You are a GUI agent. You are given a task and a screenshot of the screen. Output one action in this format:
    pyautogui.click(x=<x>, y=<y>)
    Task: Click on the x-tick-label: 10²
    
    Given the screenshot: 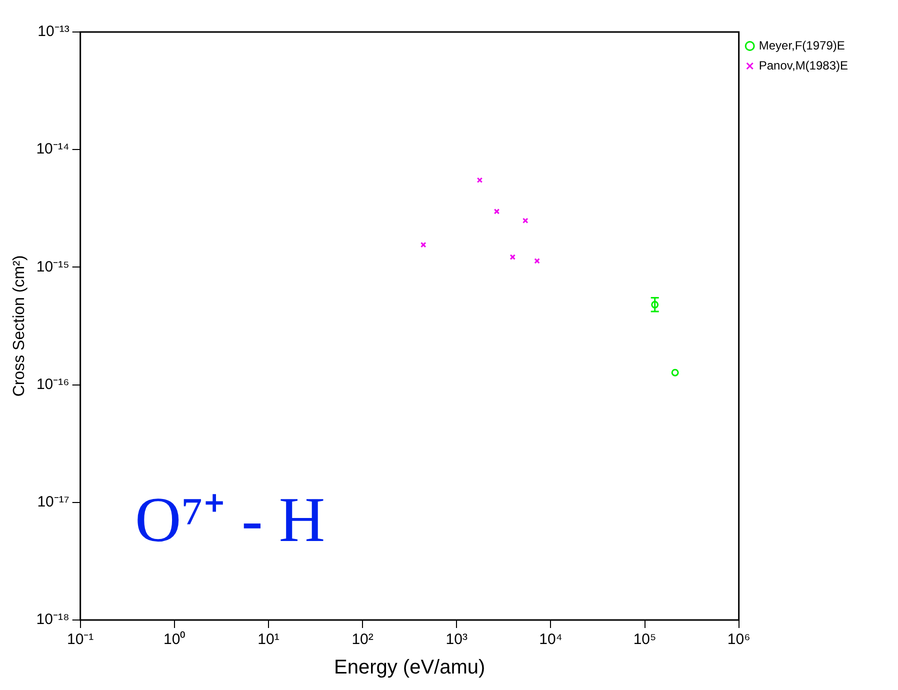 What is the action you would take?
    pyautogui.click(x=363, y=639)
    